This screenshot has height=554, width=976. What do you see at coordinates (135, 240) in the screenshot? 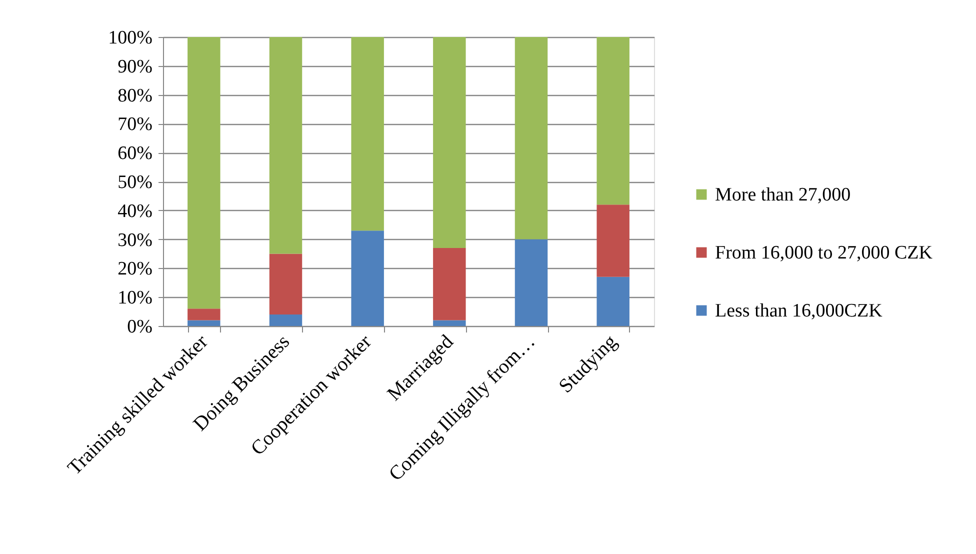
I see `y-tick-label: 30%` at bounding box center [135, 240].